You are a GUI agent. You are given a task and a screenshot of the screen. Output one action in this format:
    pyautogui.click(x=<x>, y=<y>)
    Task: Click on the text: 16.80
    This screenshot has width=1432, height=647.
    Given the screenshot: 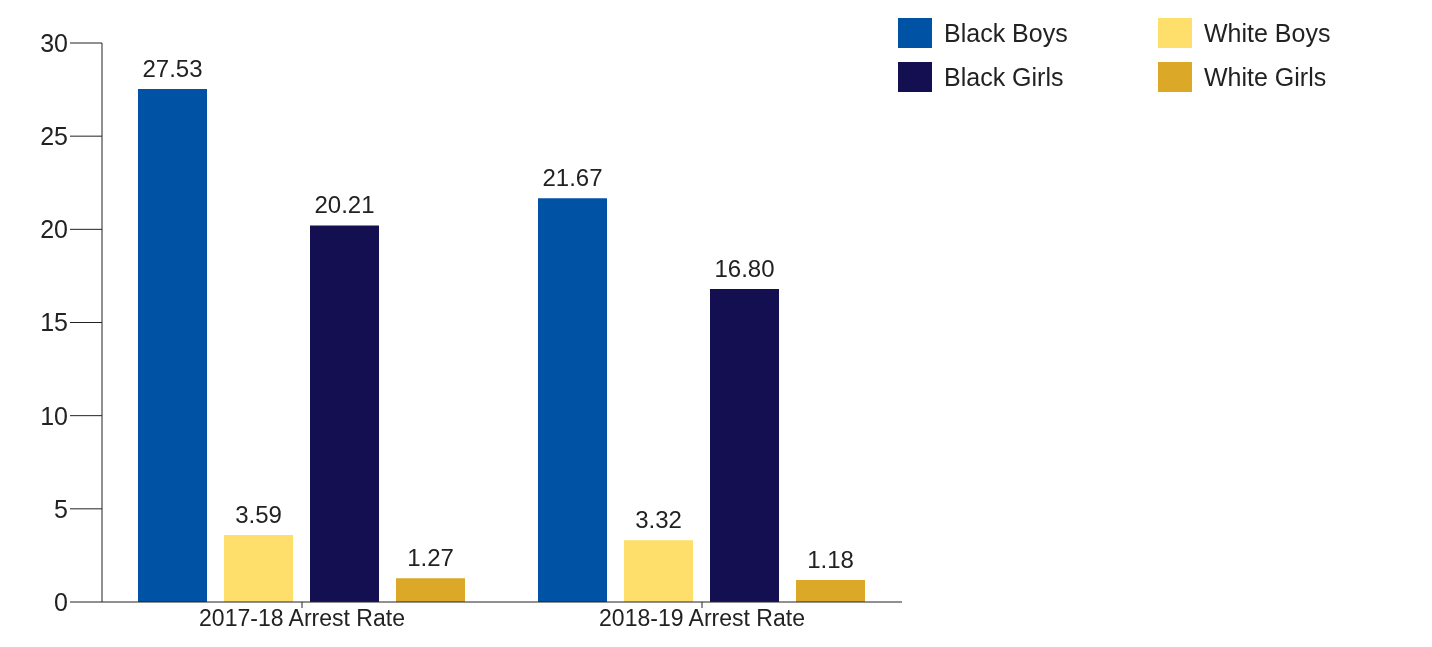 What is the action you would take?
    pyautogui.click(x=744, y=268)
    